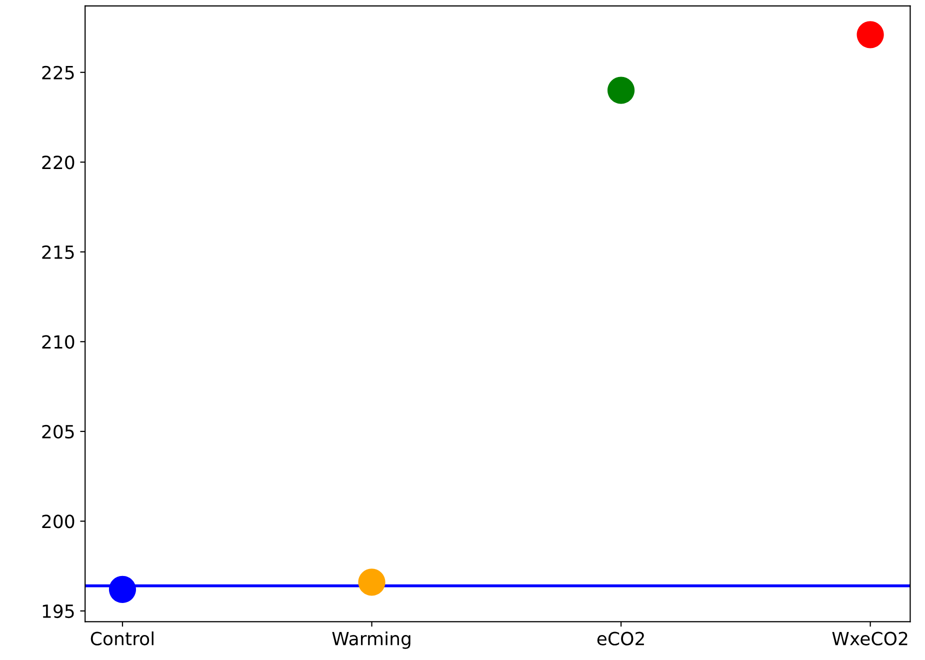 This screenshot has width=925, height=660. Describe the element at coordinates (122, 638) in the screenshot. I see `x-tick-label: Control` at that location.